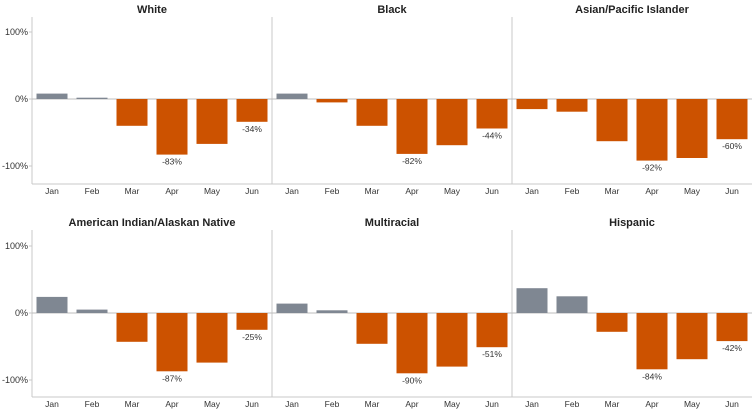 The image size is (756, 418). What do you see at coordinates (632, 223) in the screenshot?
I see `panel-title: Hispanic` at bounding box center [632, 223].